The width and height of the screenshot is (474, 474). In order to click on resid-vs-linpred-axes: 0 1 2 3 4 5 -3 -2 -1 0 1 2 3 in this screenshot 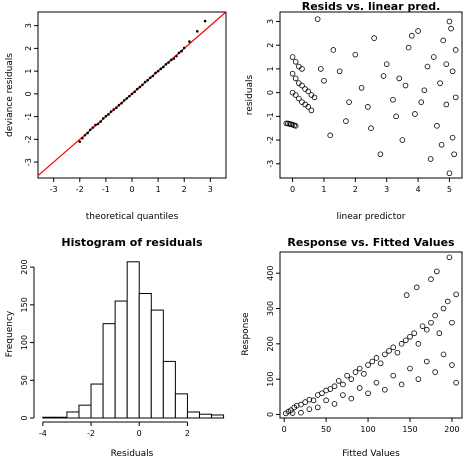, I will do `click(359, 106)`.